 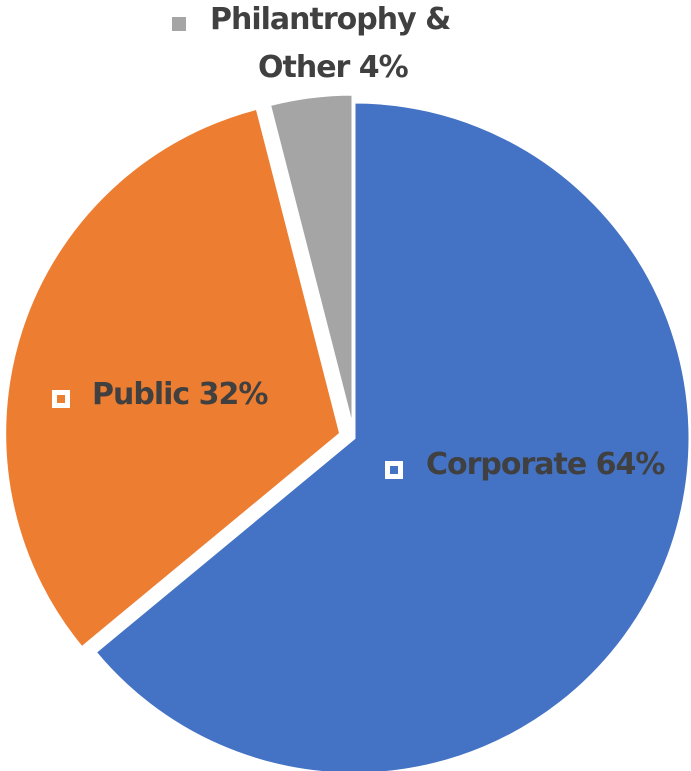 I want to click on data-label-line: Corporate 64%, so click(x=545, y=464).